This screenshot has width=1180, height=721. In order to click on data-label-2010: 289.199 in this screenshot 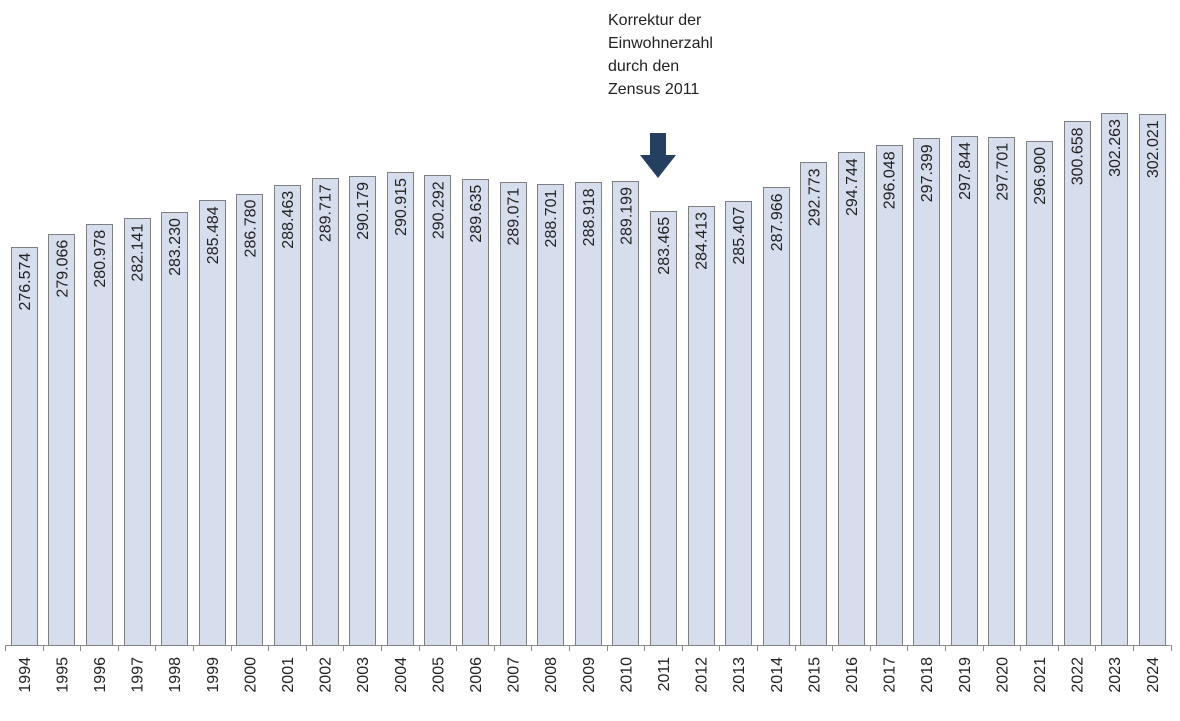, I will do `click(626, 216)`.